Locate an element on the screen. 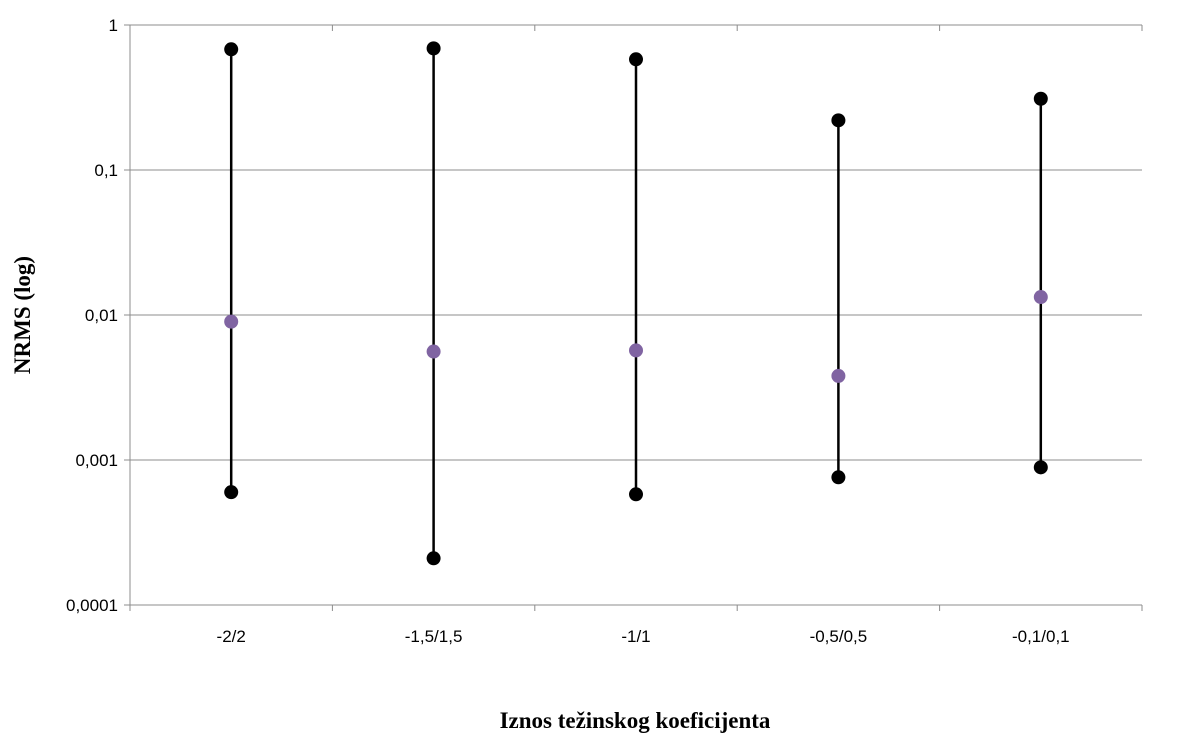 This screenshot has height=740, width=1185. y-tick-label: 1 is located at coordinates (113, 25).